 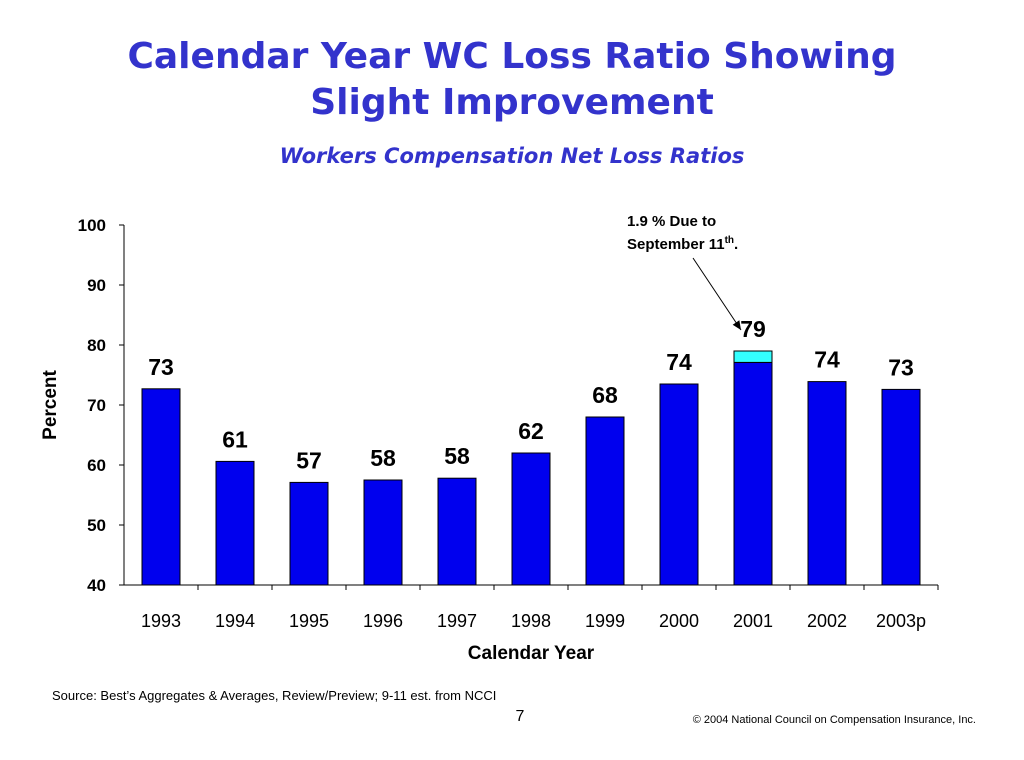 What do you see at coordinates (96, 285) in the screenshot?
I see `y-tick-label-90: 90` at bounding box center [96, 285].